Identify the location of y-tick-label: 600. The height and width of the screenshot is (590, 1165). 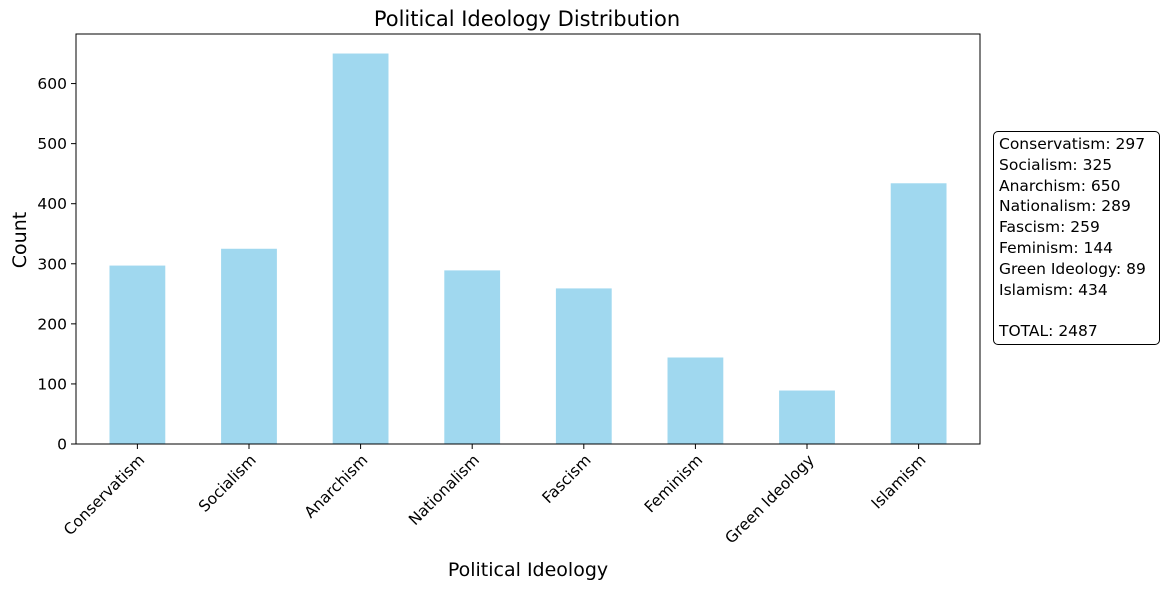
(52, 84).